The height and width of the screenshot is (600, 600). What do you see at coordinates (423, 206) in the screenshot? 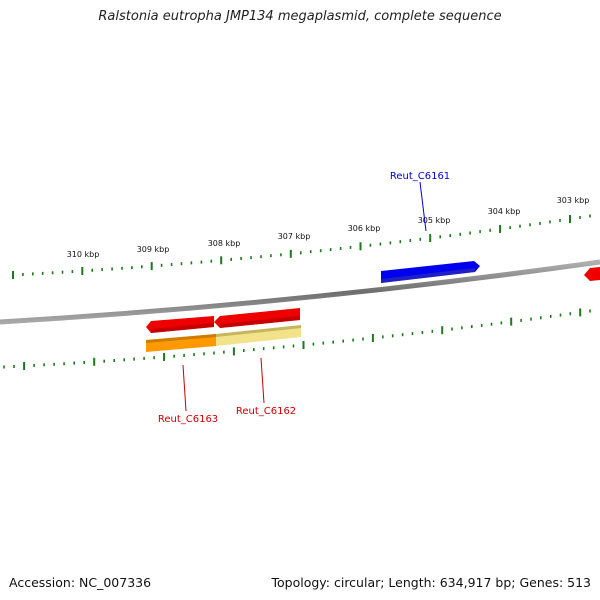
I see `leader-line-reut-c6161` at bounding box center [423, 206].